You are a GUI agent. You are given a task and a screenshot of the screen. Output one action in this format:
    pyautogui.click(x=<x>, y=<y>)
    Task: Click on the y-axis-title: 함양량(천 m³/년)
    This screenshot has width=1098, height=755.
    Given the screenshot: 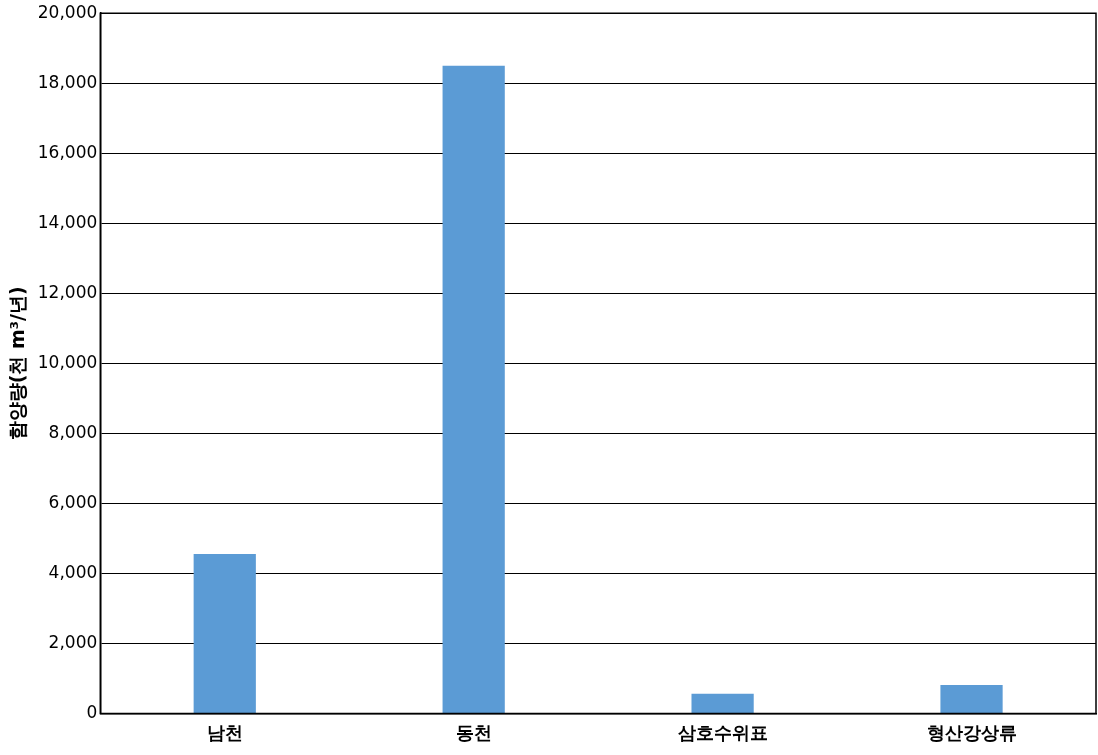 What is the action you would take?
    pyautogui.click(x=17, y=363)
    